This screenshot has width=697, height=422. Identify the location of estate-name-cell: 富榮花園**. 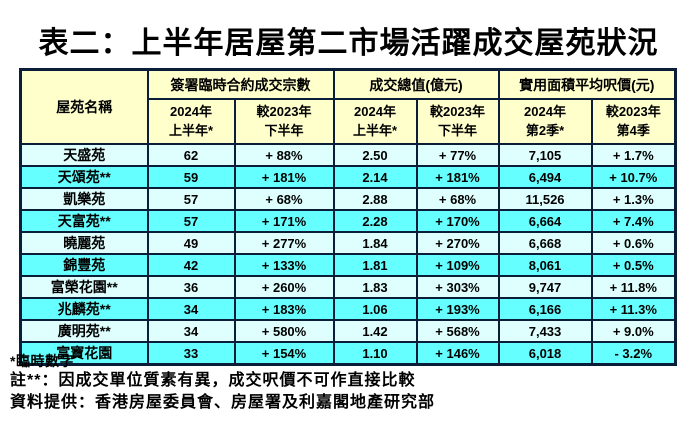
(84, 287).